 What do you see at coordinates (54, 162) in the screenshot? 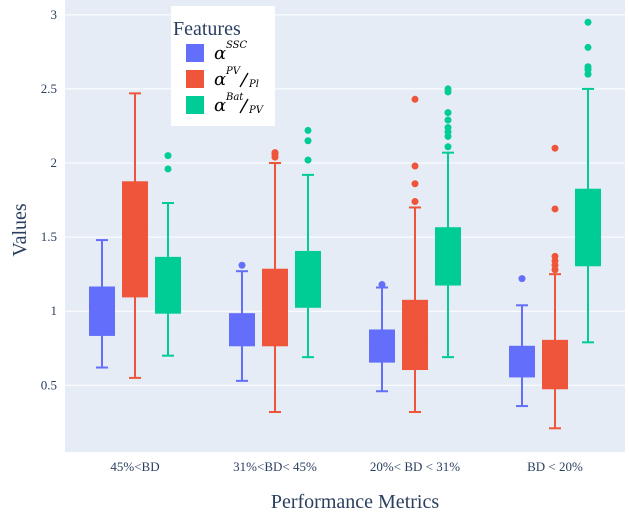
I see `y-tick-label: 2` at bounding box center [54, 162].